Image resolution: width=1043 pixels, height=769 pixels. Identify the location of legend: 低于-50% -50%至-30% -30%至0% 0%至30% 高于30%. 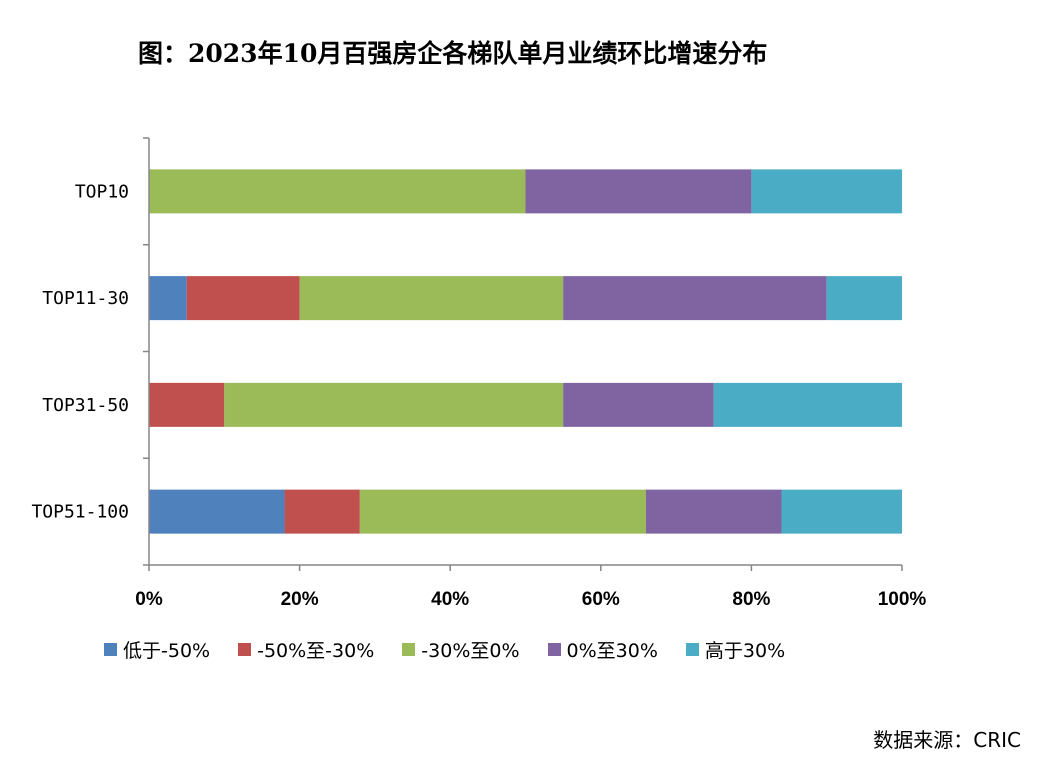
(458, 649).